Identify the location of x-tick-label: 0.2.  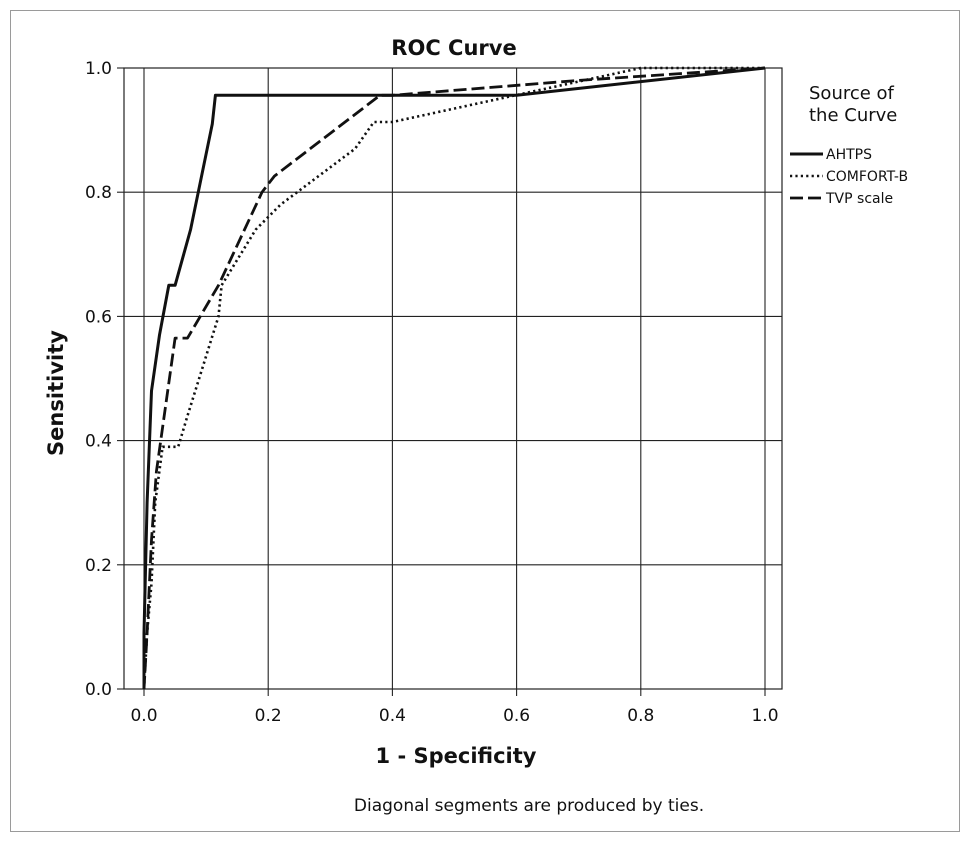
(268, 716).